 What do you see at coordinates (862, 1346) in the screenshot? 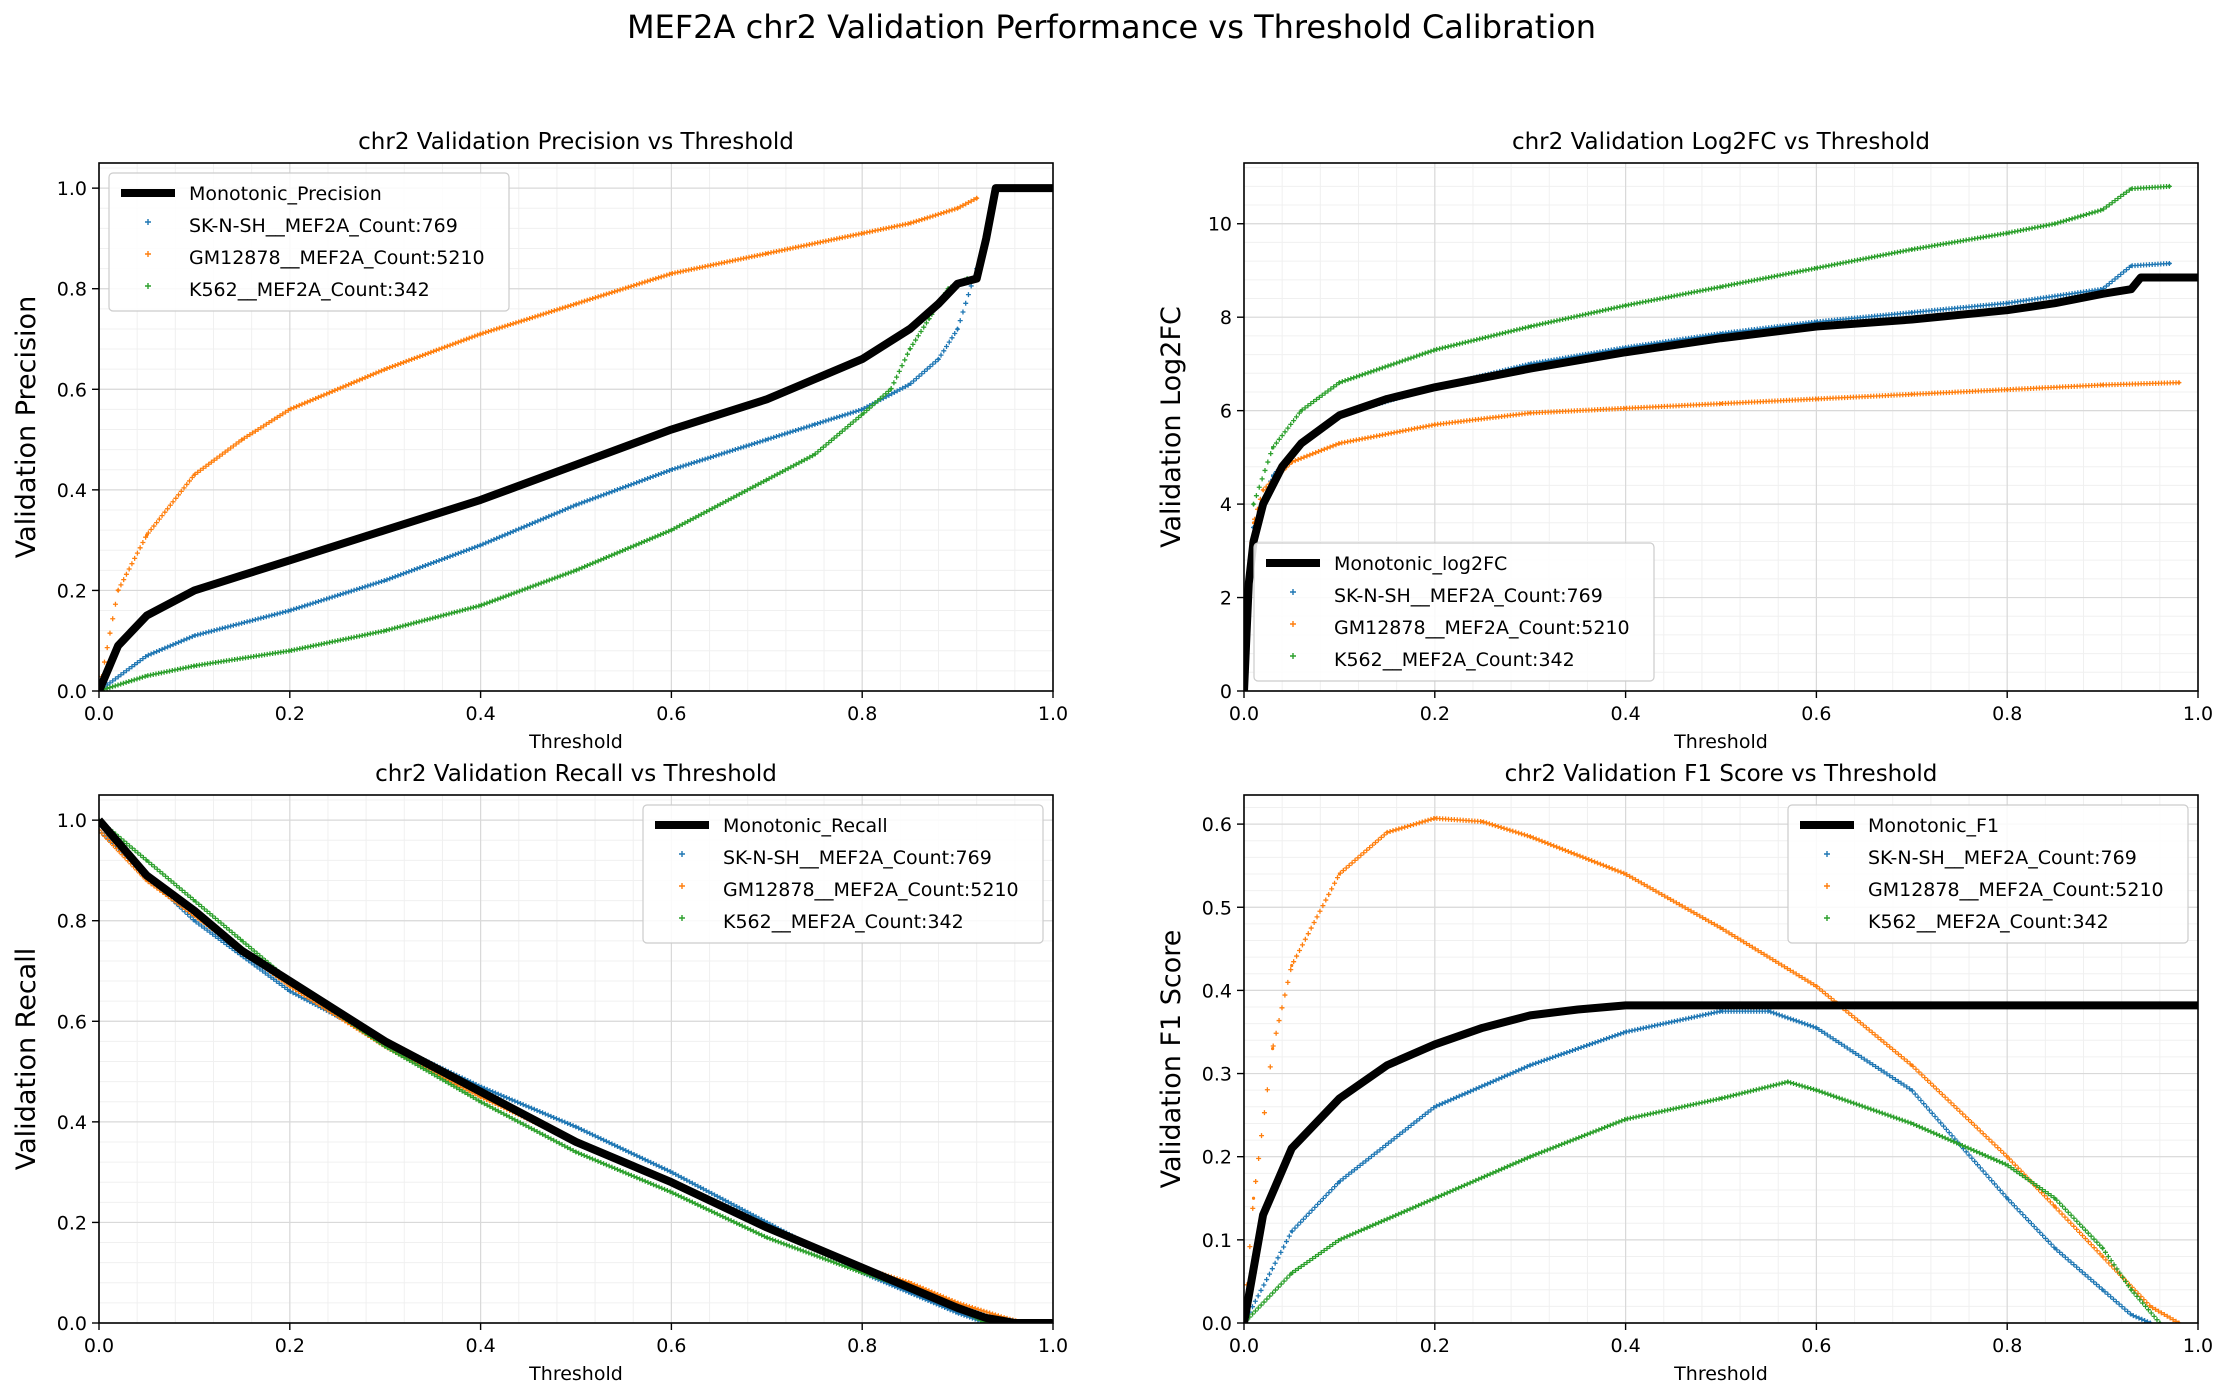
I see `x-tick-label: 0.8` at bounding box center [862, 1346].